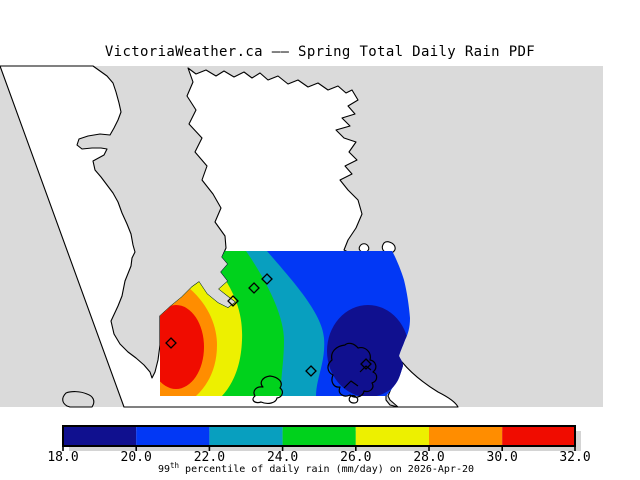 Image resolution: width=640 pixels, height=480 pixels. What do you see at coordinates (574, 457) in the screenshot?
I see `tick-label-32: 32.0` at bounding box center [574, 457].